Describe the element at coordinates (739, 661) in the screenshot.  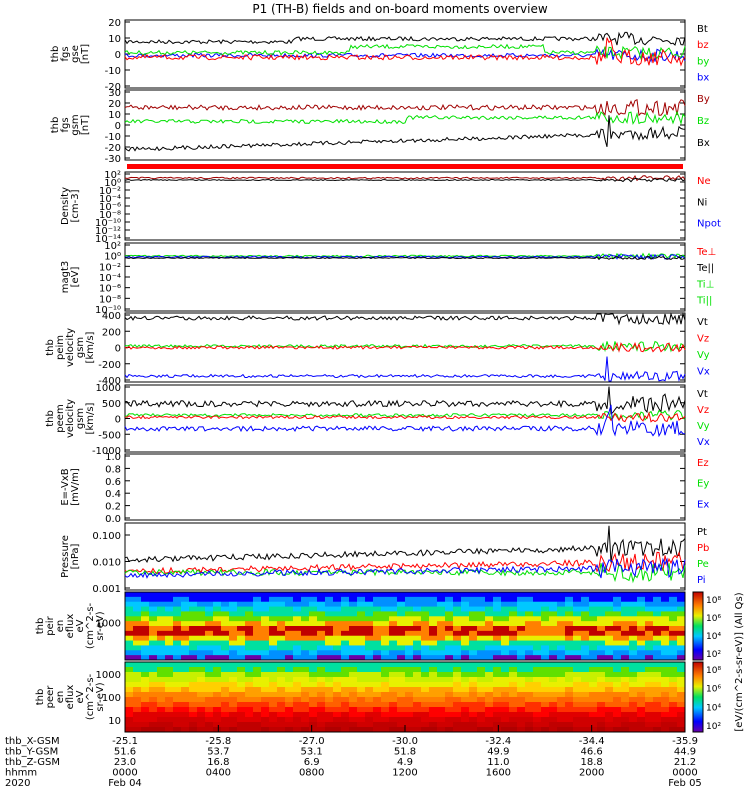
I see `colorbar-label: [eV/(cm^2-s-sr-eV)] (All Qs)` at that location.